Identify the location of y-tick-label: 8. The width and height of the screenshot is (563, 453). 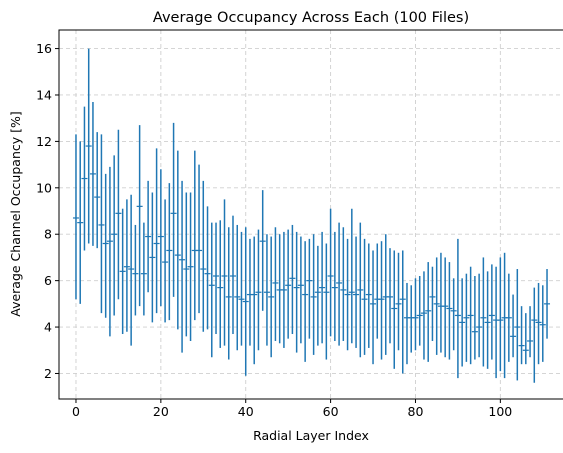
(48, 234).